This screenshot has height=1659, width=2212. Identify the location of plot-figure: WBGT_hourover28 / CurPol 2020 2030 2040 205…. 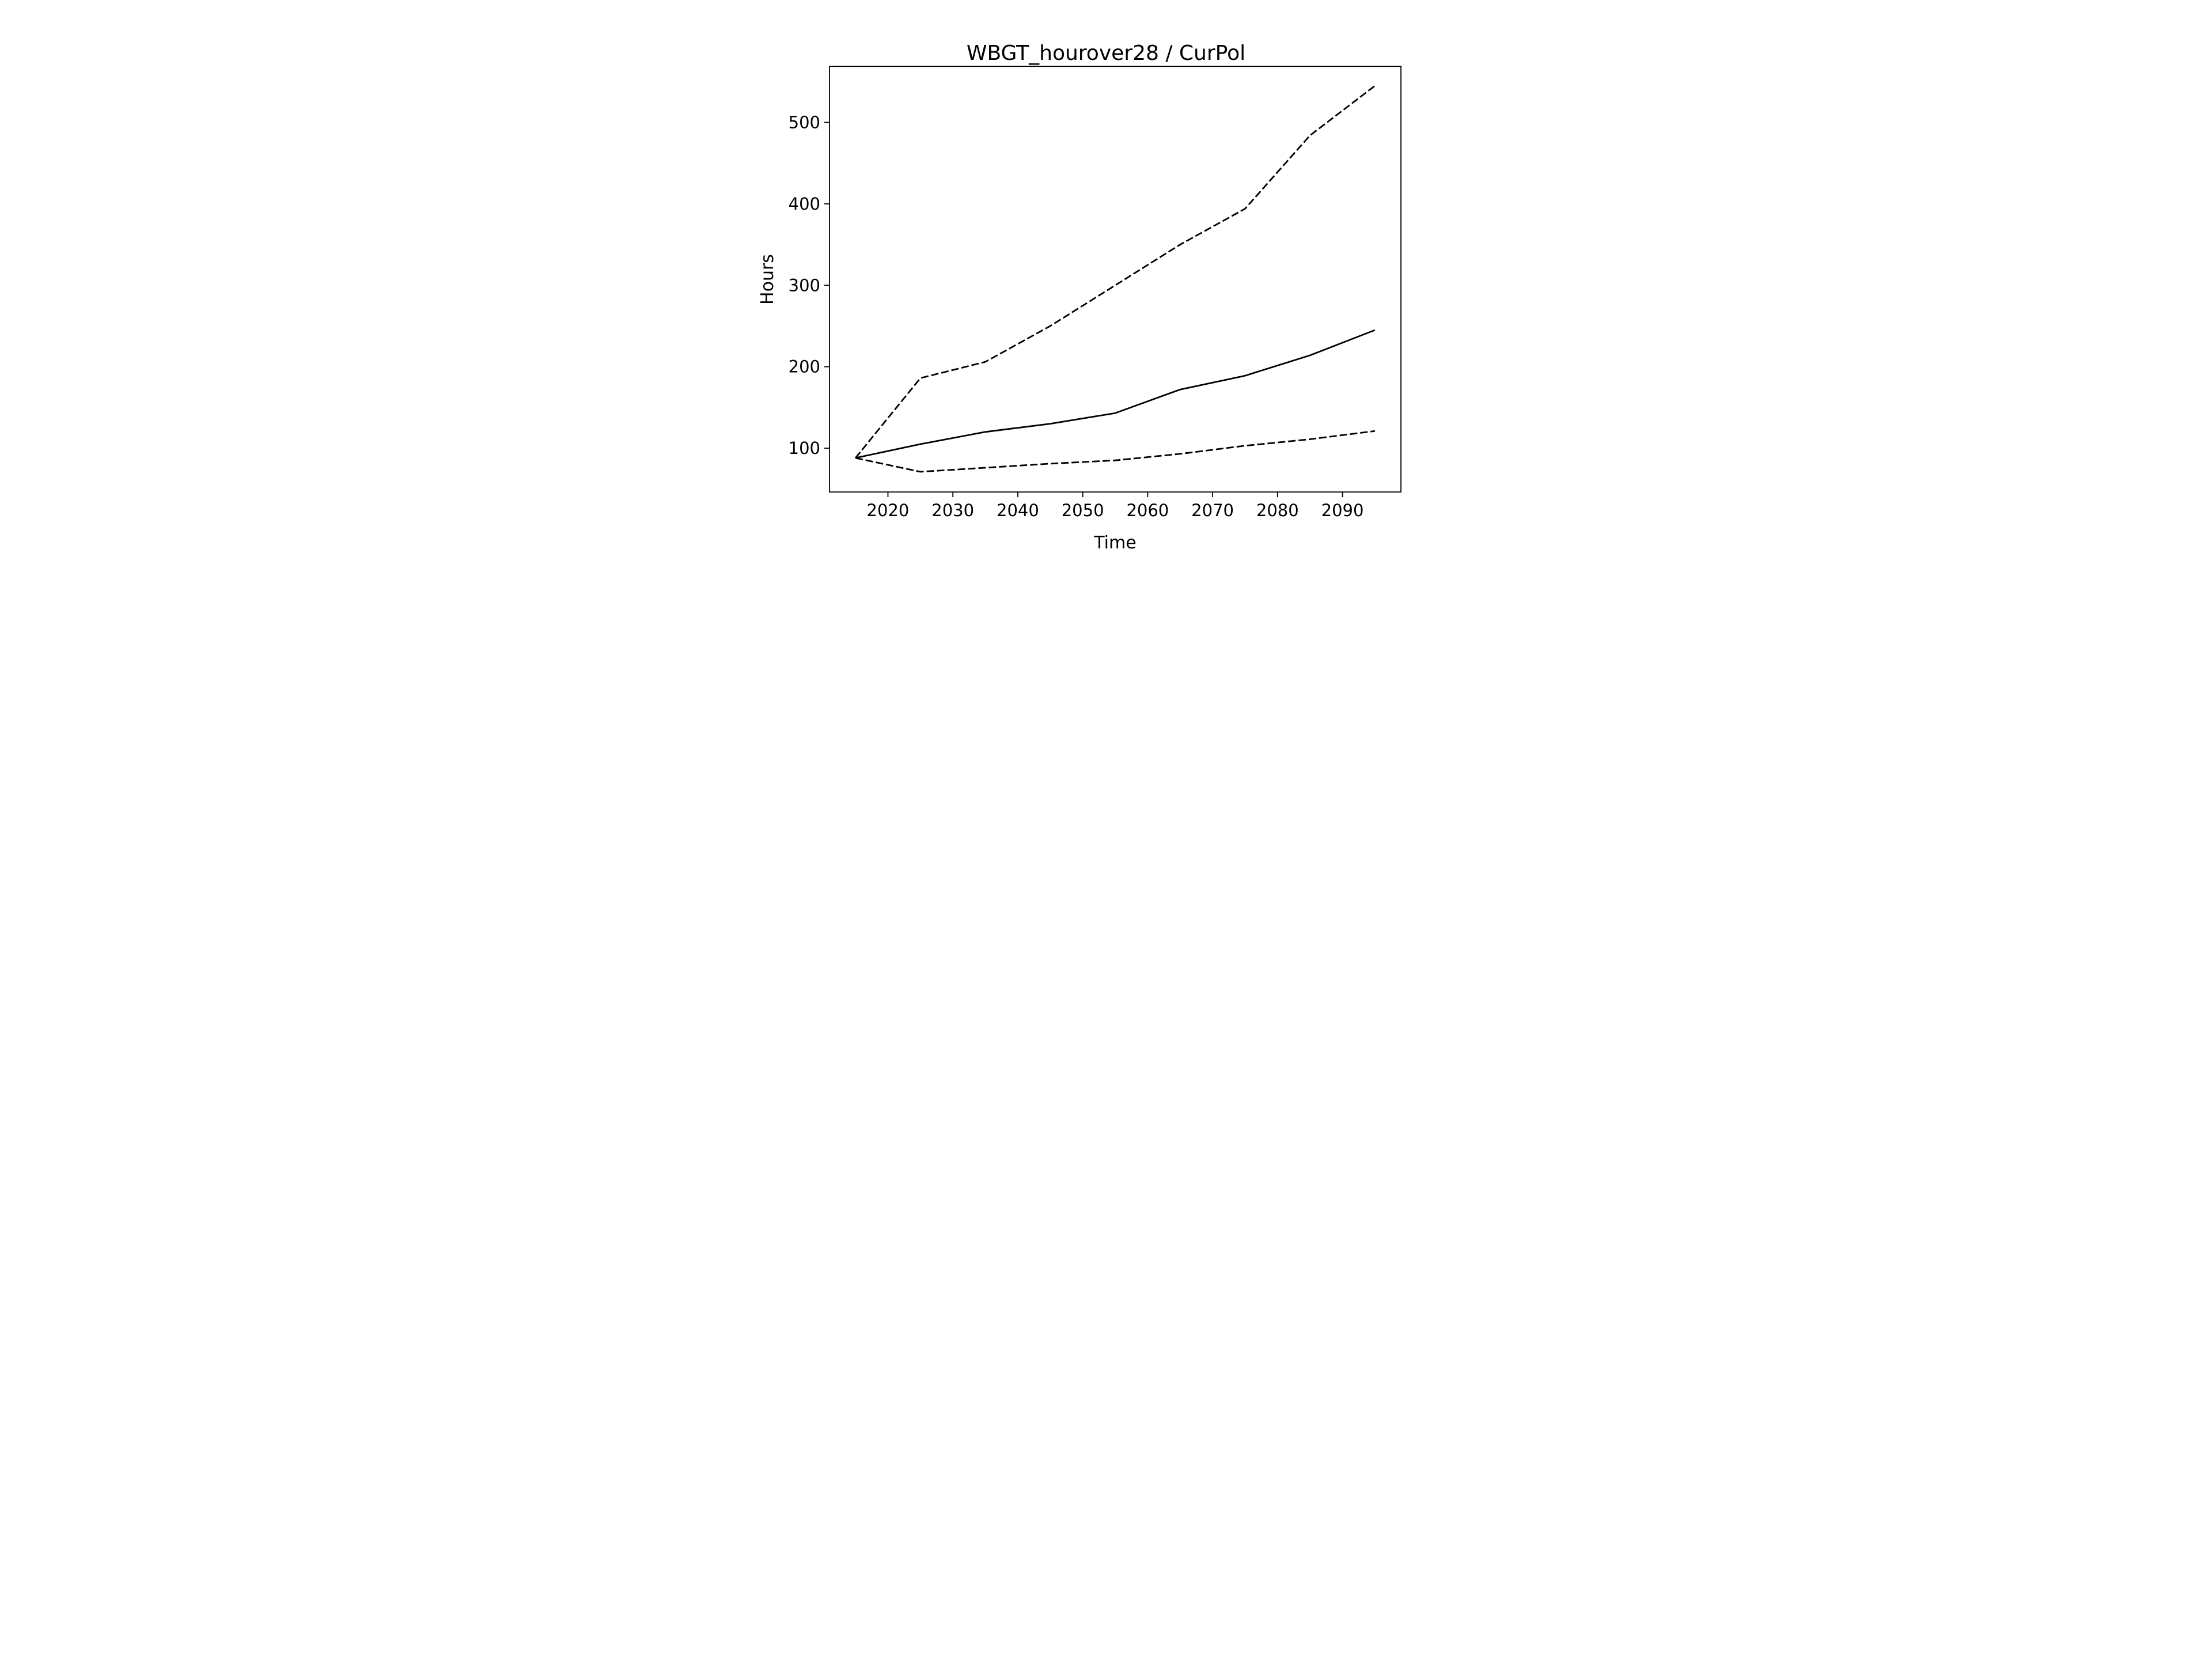
(1079, 297).